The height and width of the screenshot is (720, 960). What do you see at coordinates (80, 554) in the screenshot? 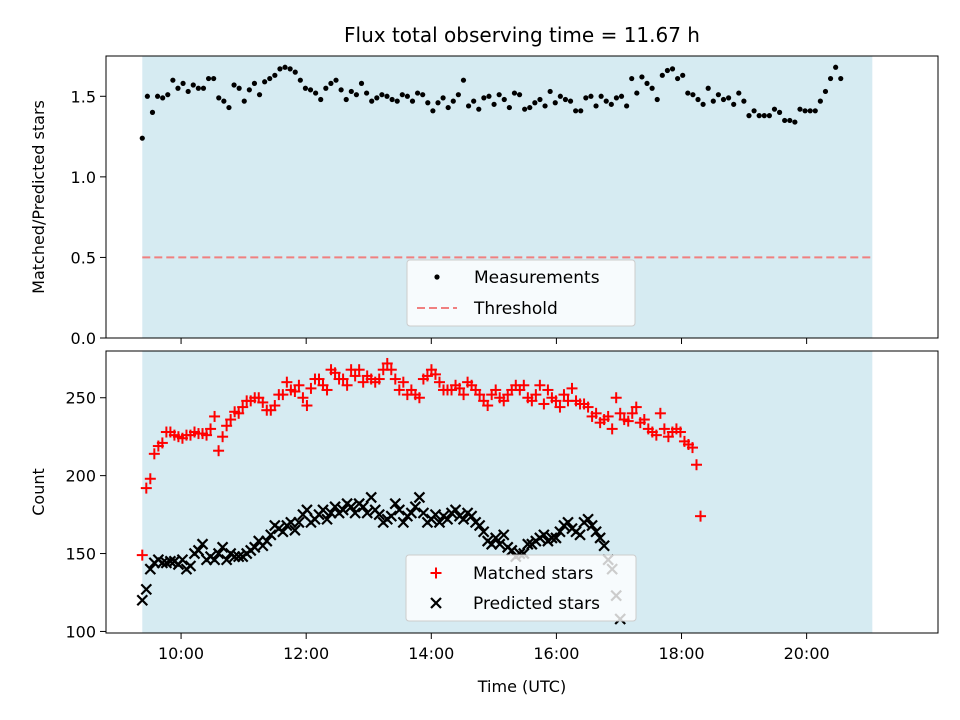
I see `y-tick-label: 150` at bounding box center [80, 554].